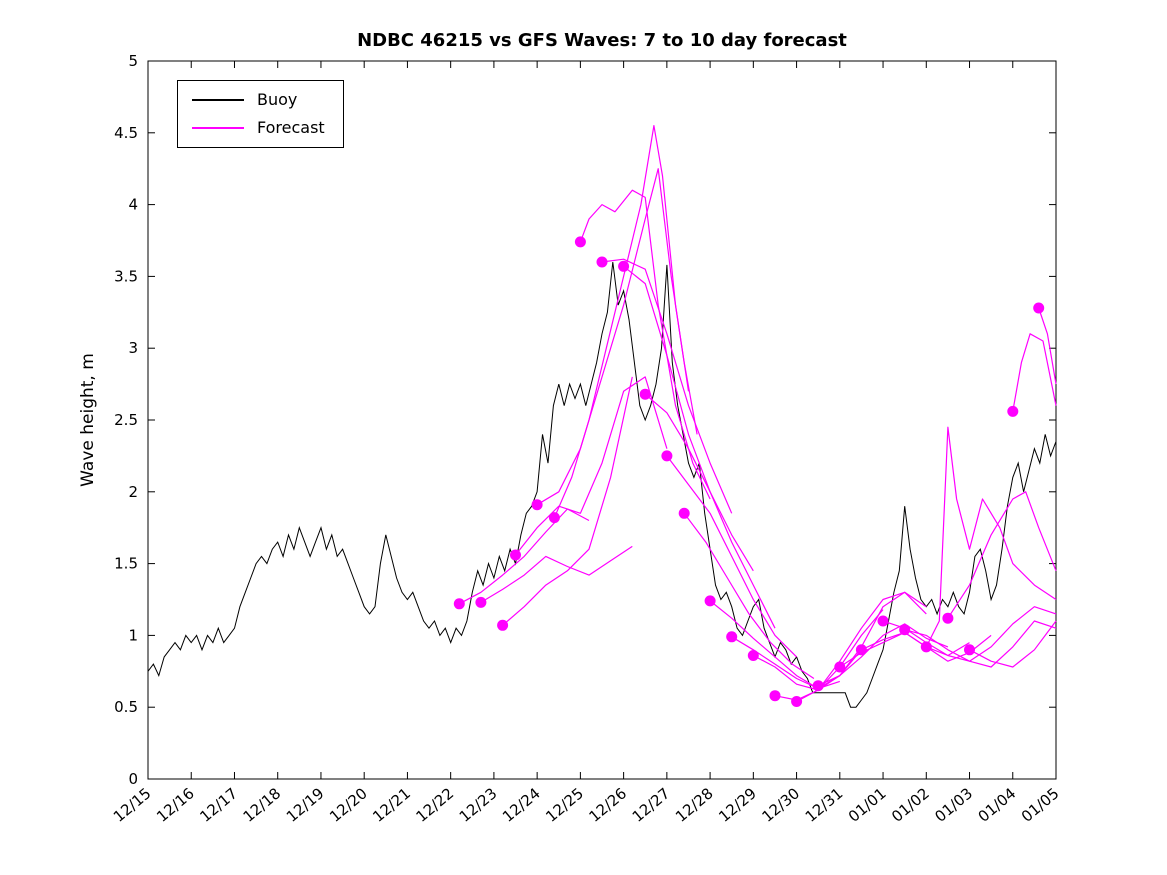  I want to click on chart-legend: Buoy Forecast, so click(260, 114).